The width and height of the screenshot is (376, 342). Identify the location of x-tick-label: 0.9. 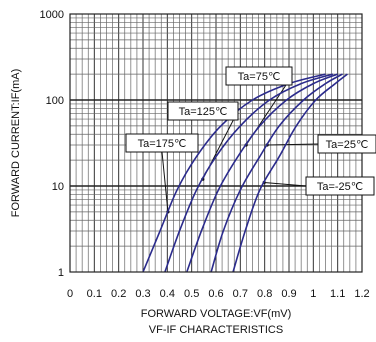
(288, 294).